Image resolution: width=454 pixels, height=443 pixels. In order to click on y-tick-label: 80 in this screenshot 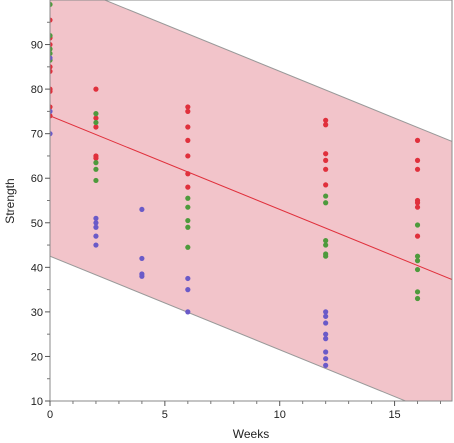, I will do `click(37, 90)`.